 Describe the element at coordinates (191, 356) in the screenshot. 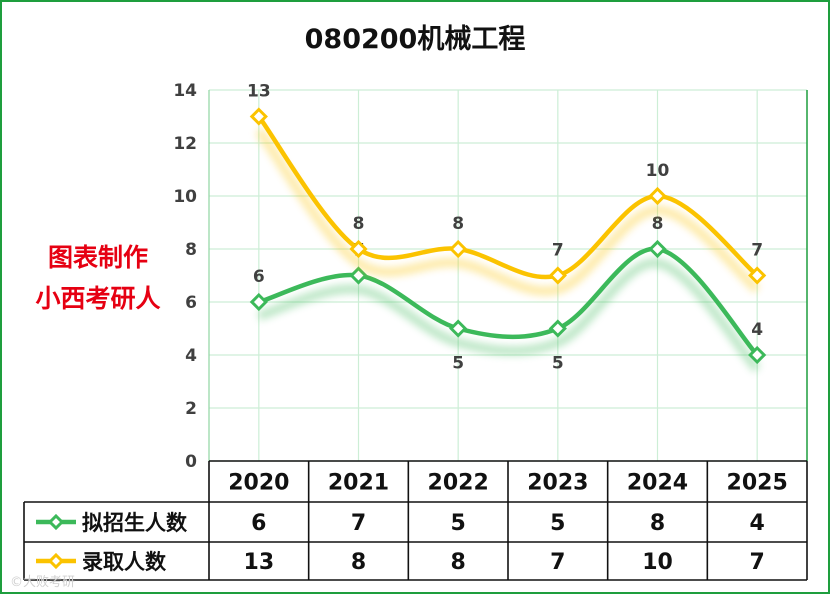

I see `y-tick-label: 4` at that location.